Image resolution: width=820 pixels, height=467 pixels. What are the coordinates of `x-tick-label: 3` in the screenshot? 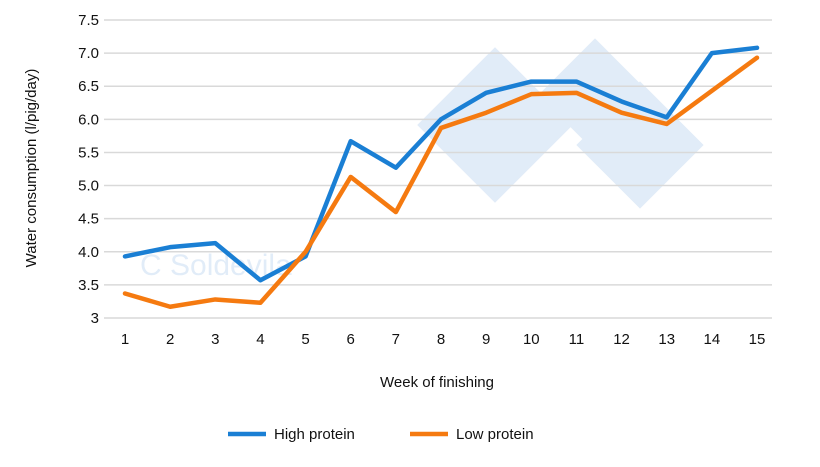 It's located at (215, 339).